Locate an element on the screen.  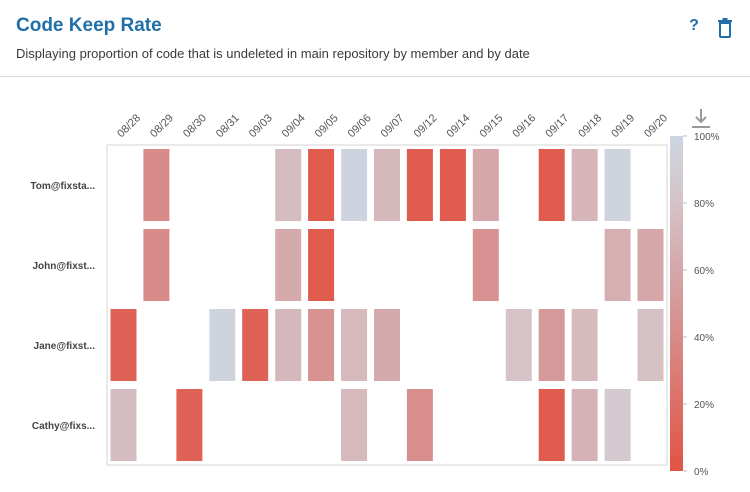
legend-tick-label: 100% is located at coordinates (707, 137).